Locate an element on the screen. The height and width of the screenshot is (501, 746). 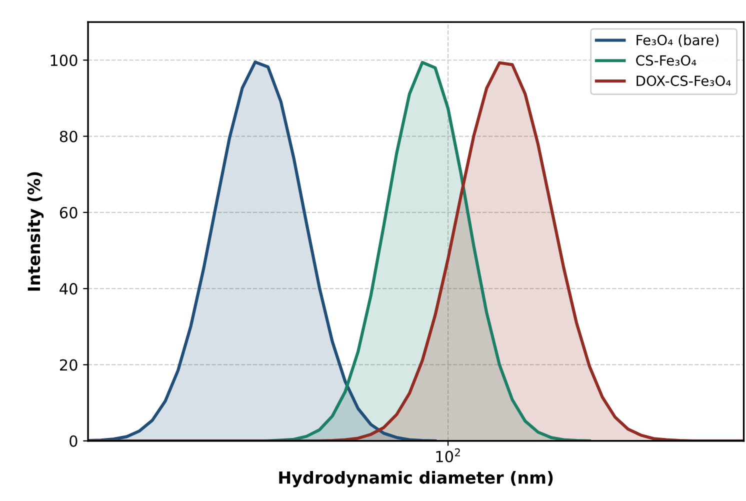
y-tick-label: 100 is located at coordinates (64, 60).